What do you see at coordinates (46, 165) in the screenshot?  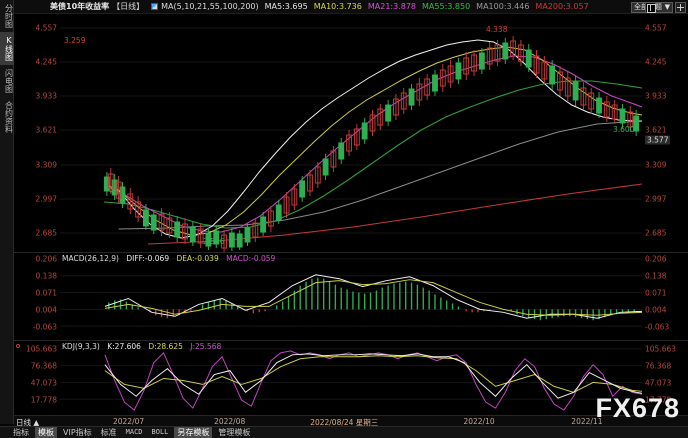 I see `price-tick-left: 3.309` at bounding box center [46, 165].